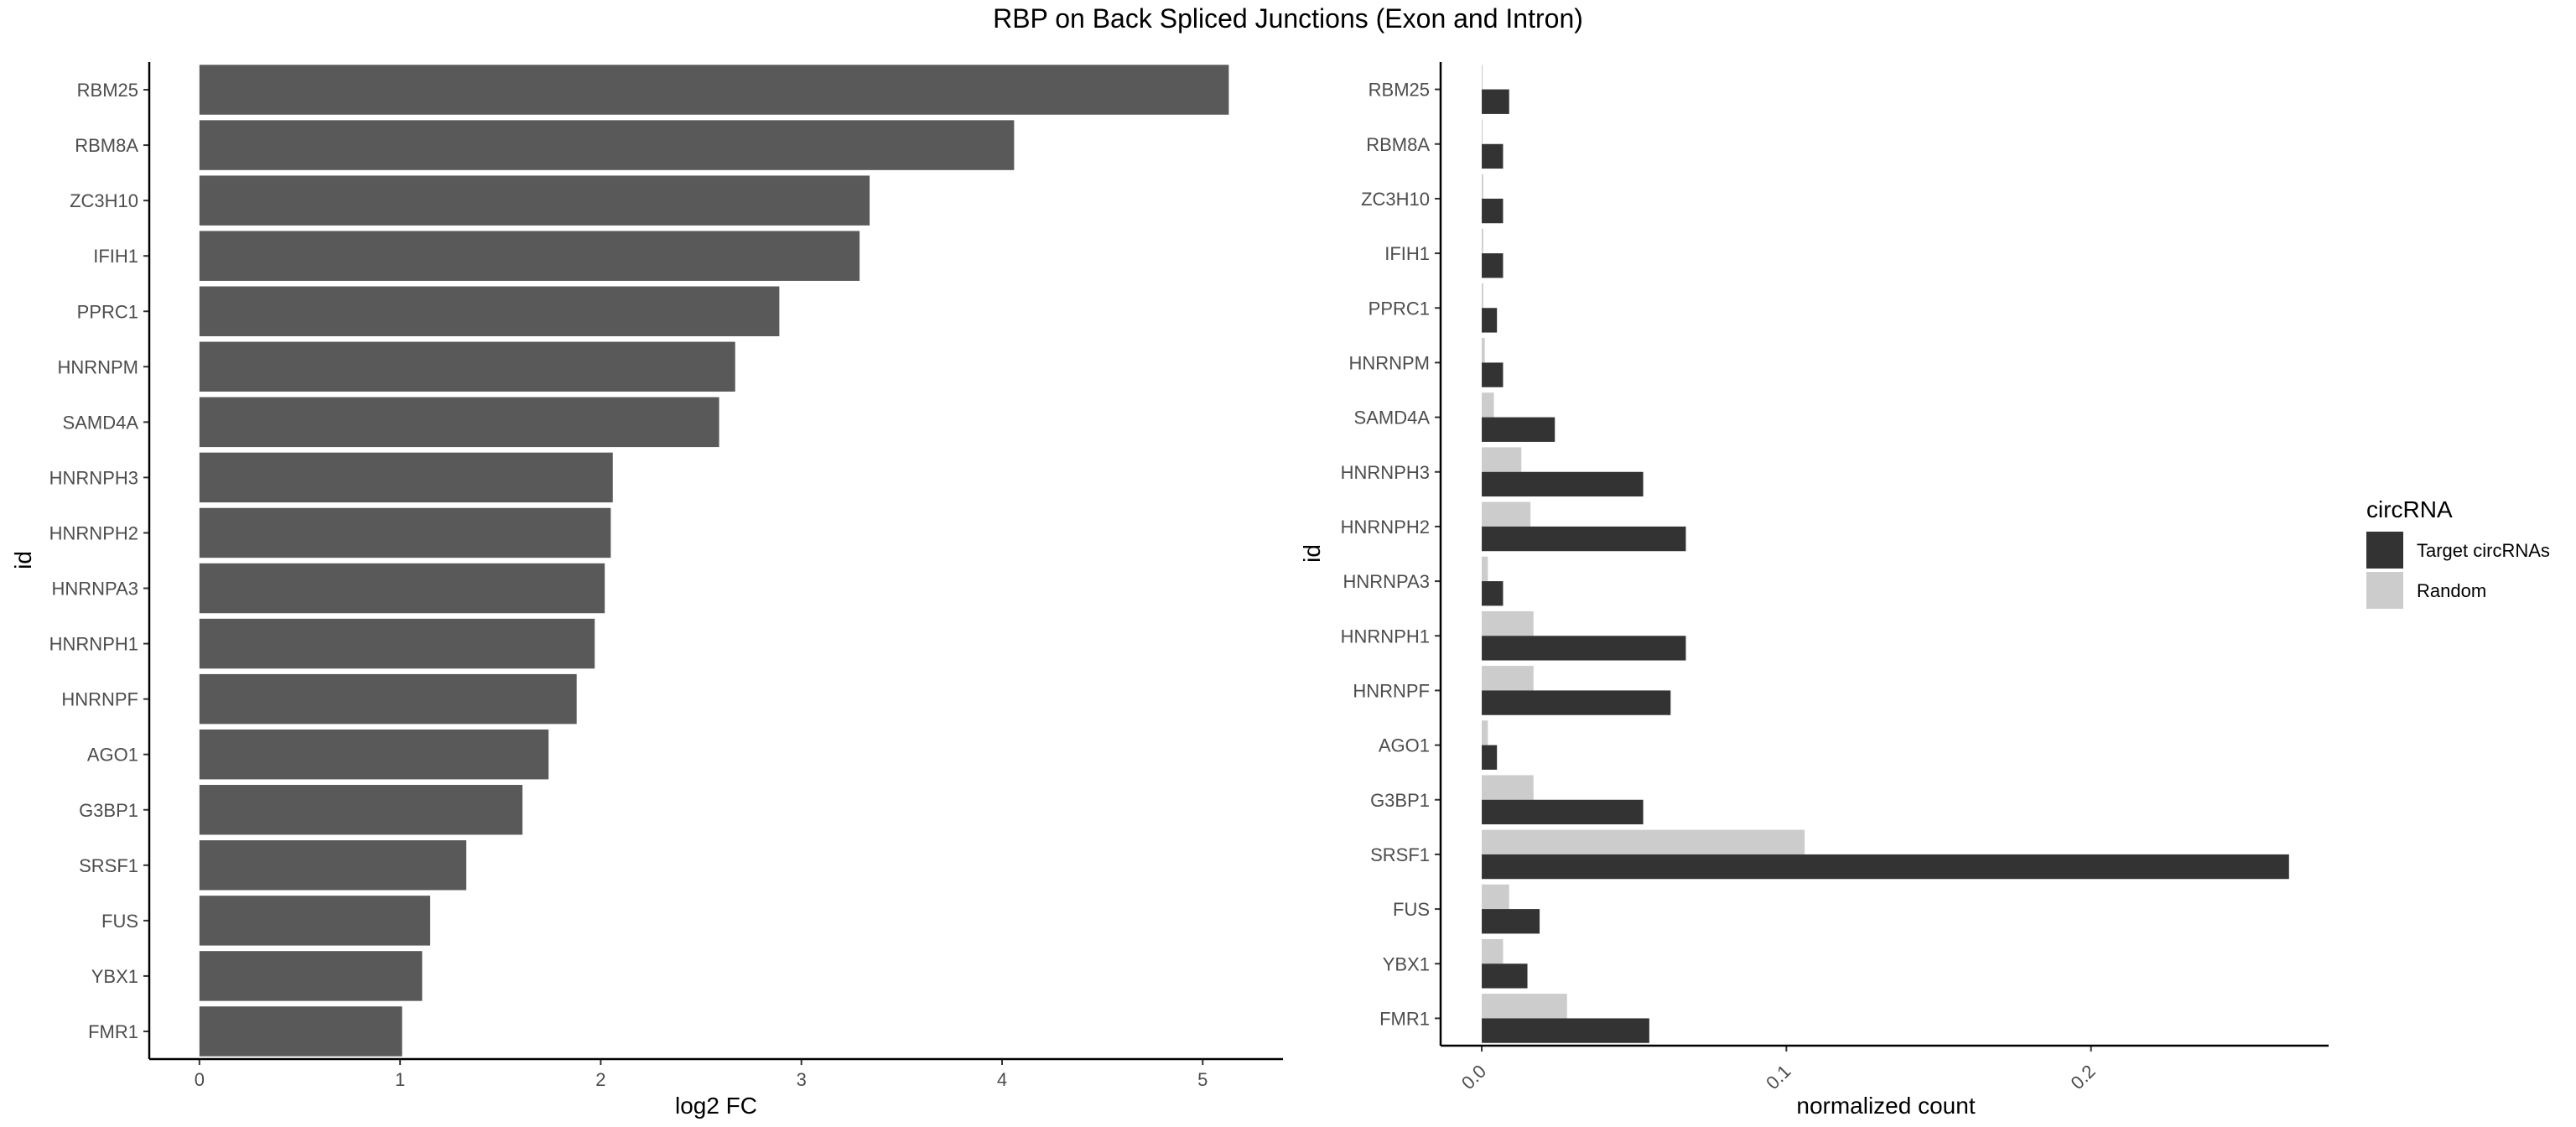 This screenshot has height=1127, width=2576. What do you see at coordinates (23, 560) in the screenshot?
I see `log2fc-y-axis-title: id` at bounding box center [23, 560].